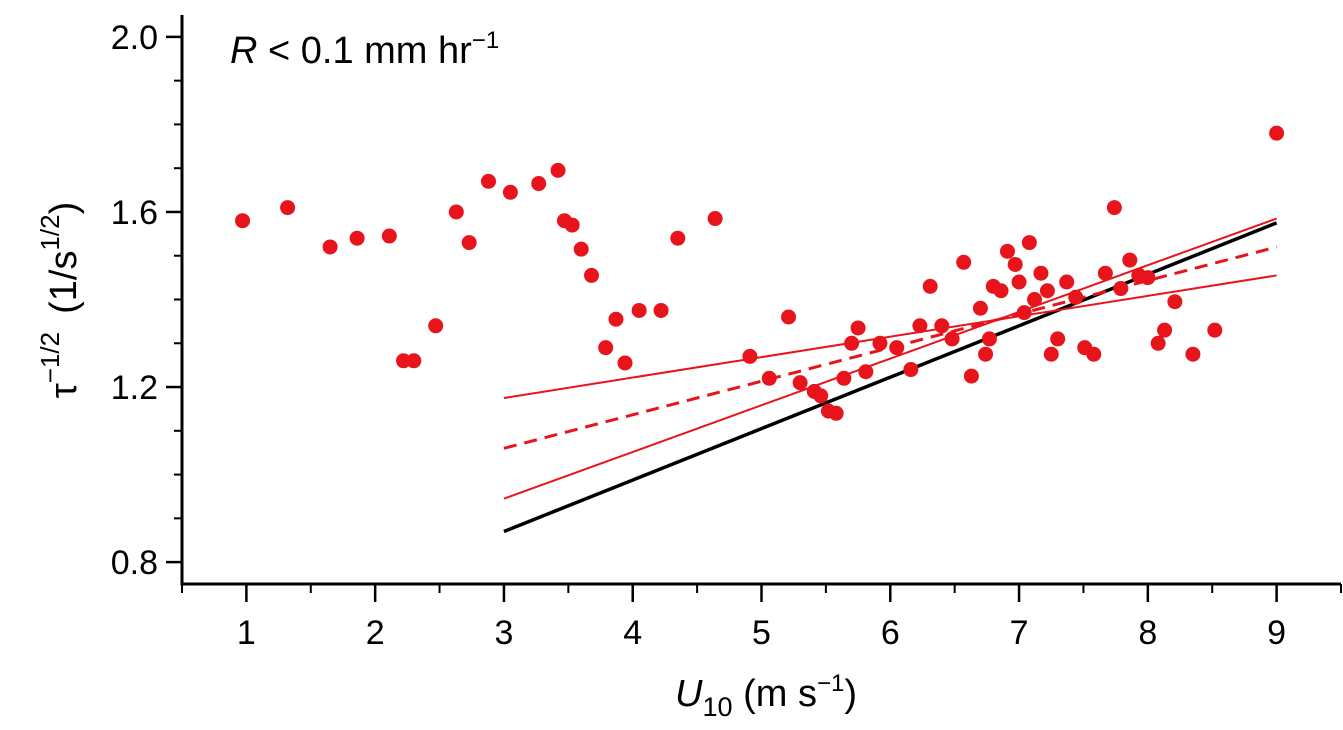 The height and width of the screenshot is (730, 1343). I want to click on x-tick-label: 9, so click(1276, 633).